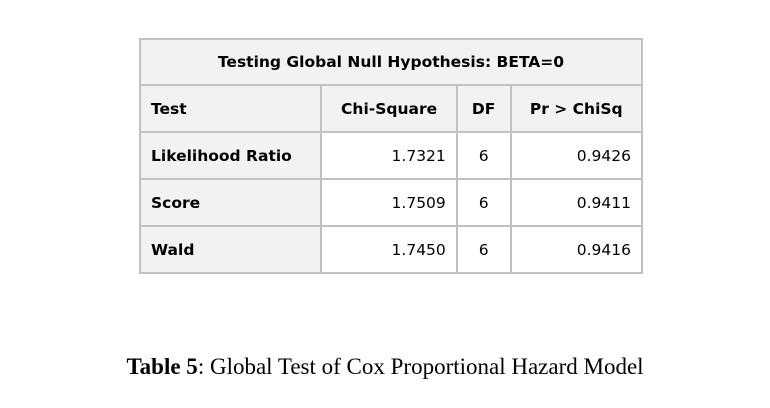 Image resolution: width=770 pixels, height=408 pixels. I want to click on p-value: 0.9416, so click(576, 249).